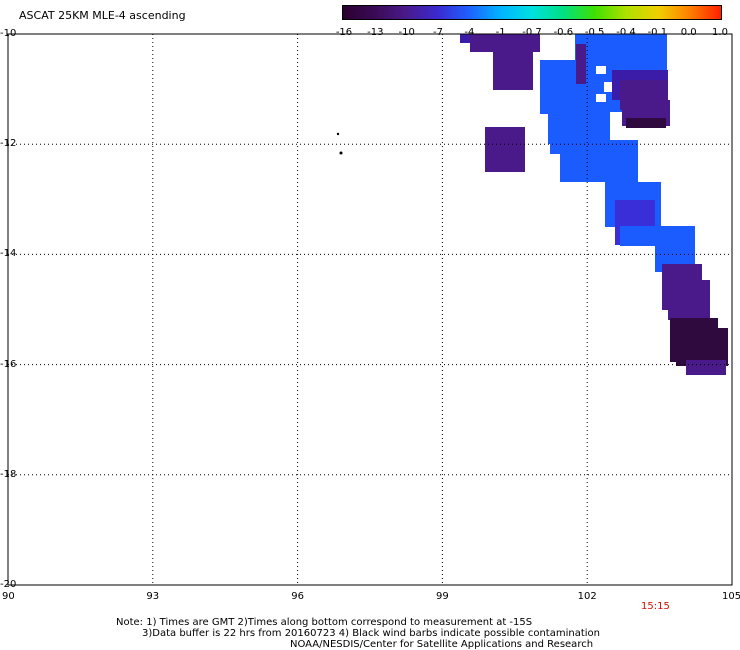 The width and height of the screenshot is (740, 650). I want to click on colorbar-label: -1, so click(500, 32).